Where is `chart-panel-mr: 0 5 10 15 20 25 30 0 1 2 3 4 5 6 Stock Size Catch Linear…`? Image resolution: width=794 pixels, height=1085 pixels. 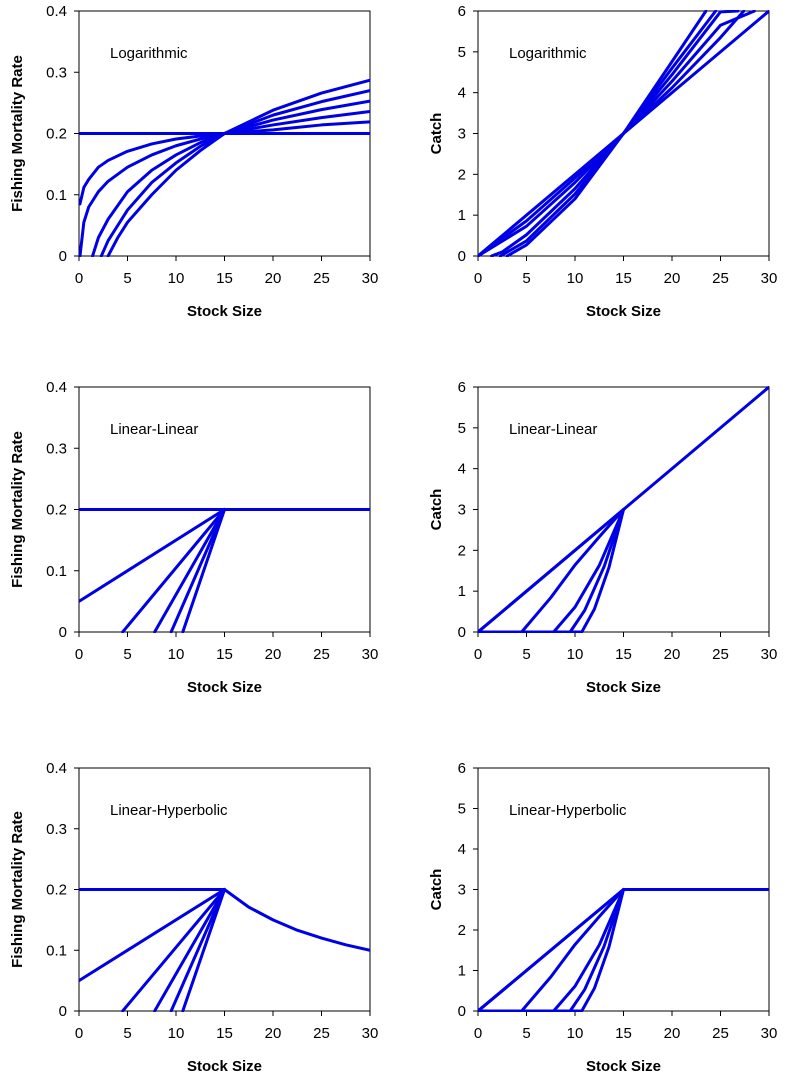 chart-panel-mr: 0 5 10 15 20 25 30 0 1 2 3 4 5 6 Stock Size Catch Linear… is located at coordinates (602, 537).